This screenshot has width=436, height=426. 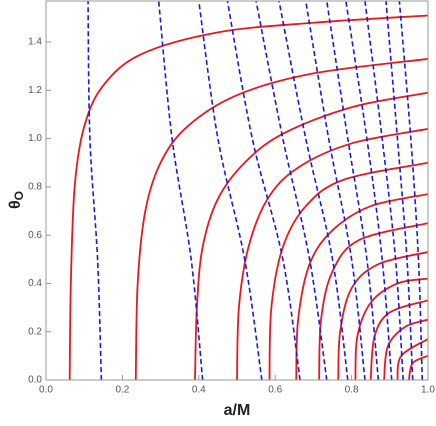 What do you see at coordinates (428, 390) in the screenshot?
I see `x-tick-label: 1.0` at bounding box center [428, 390].